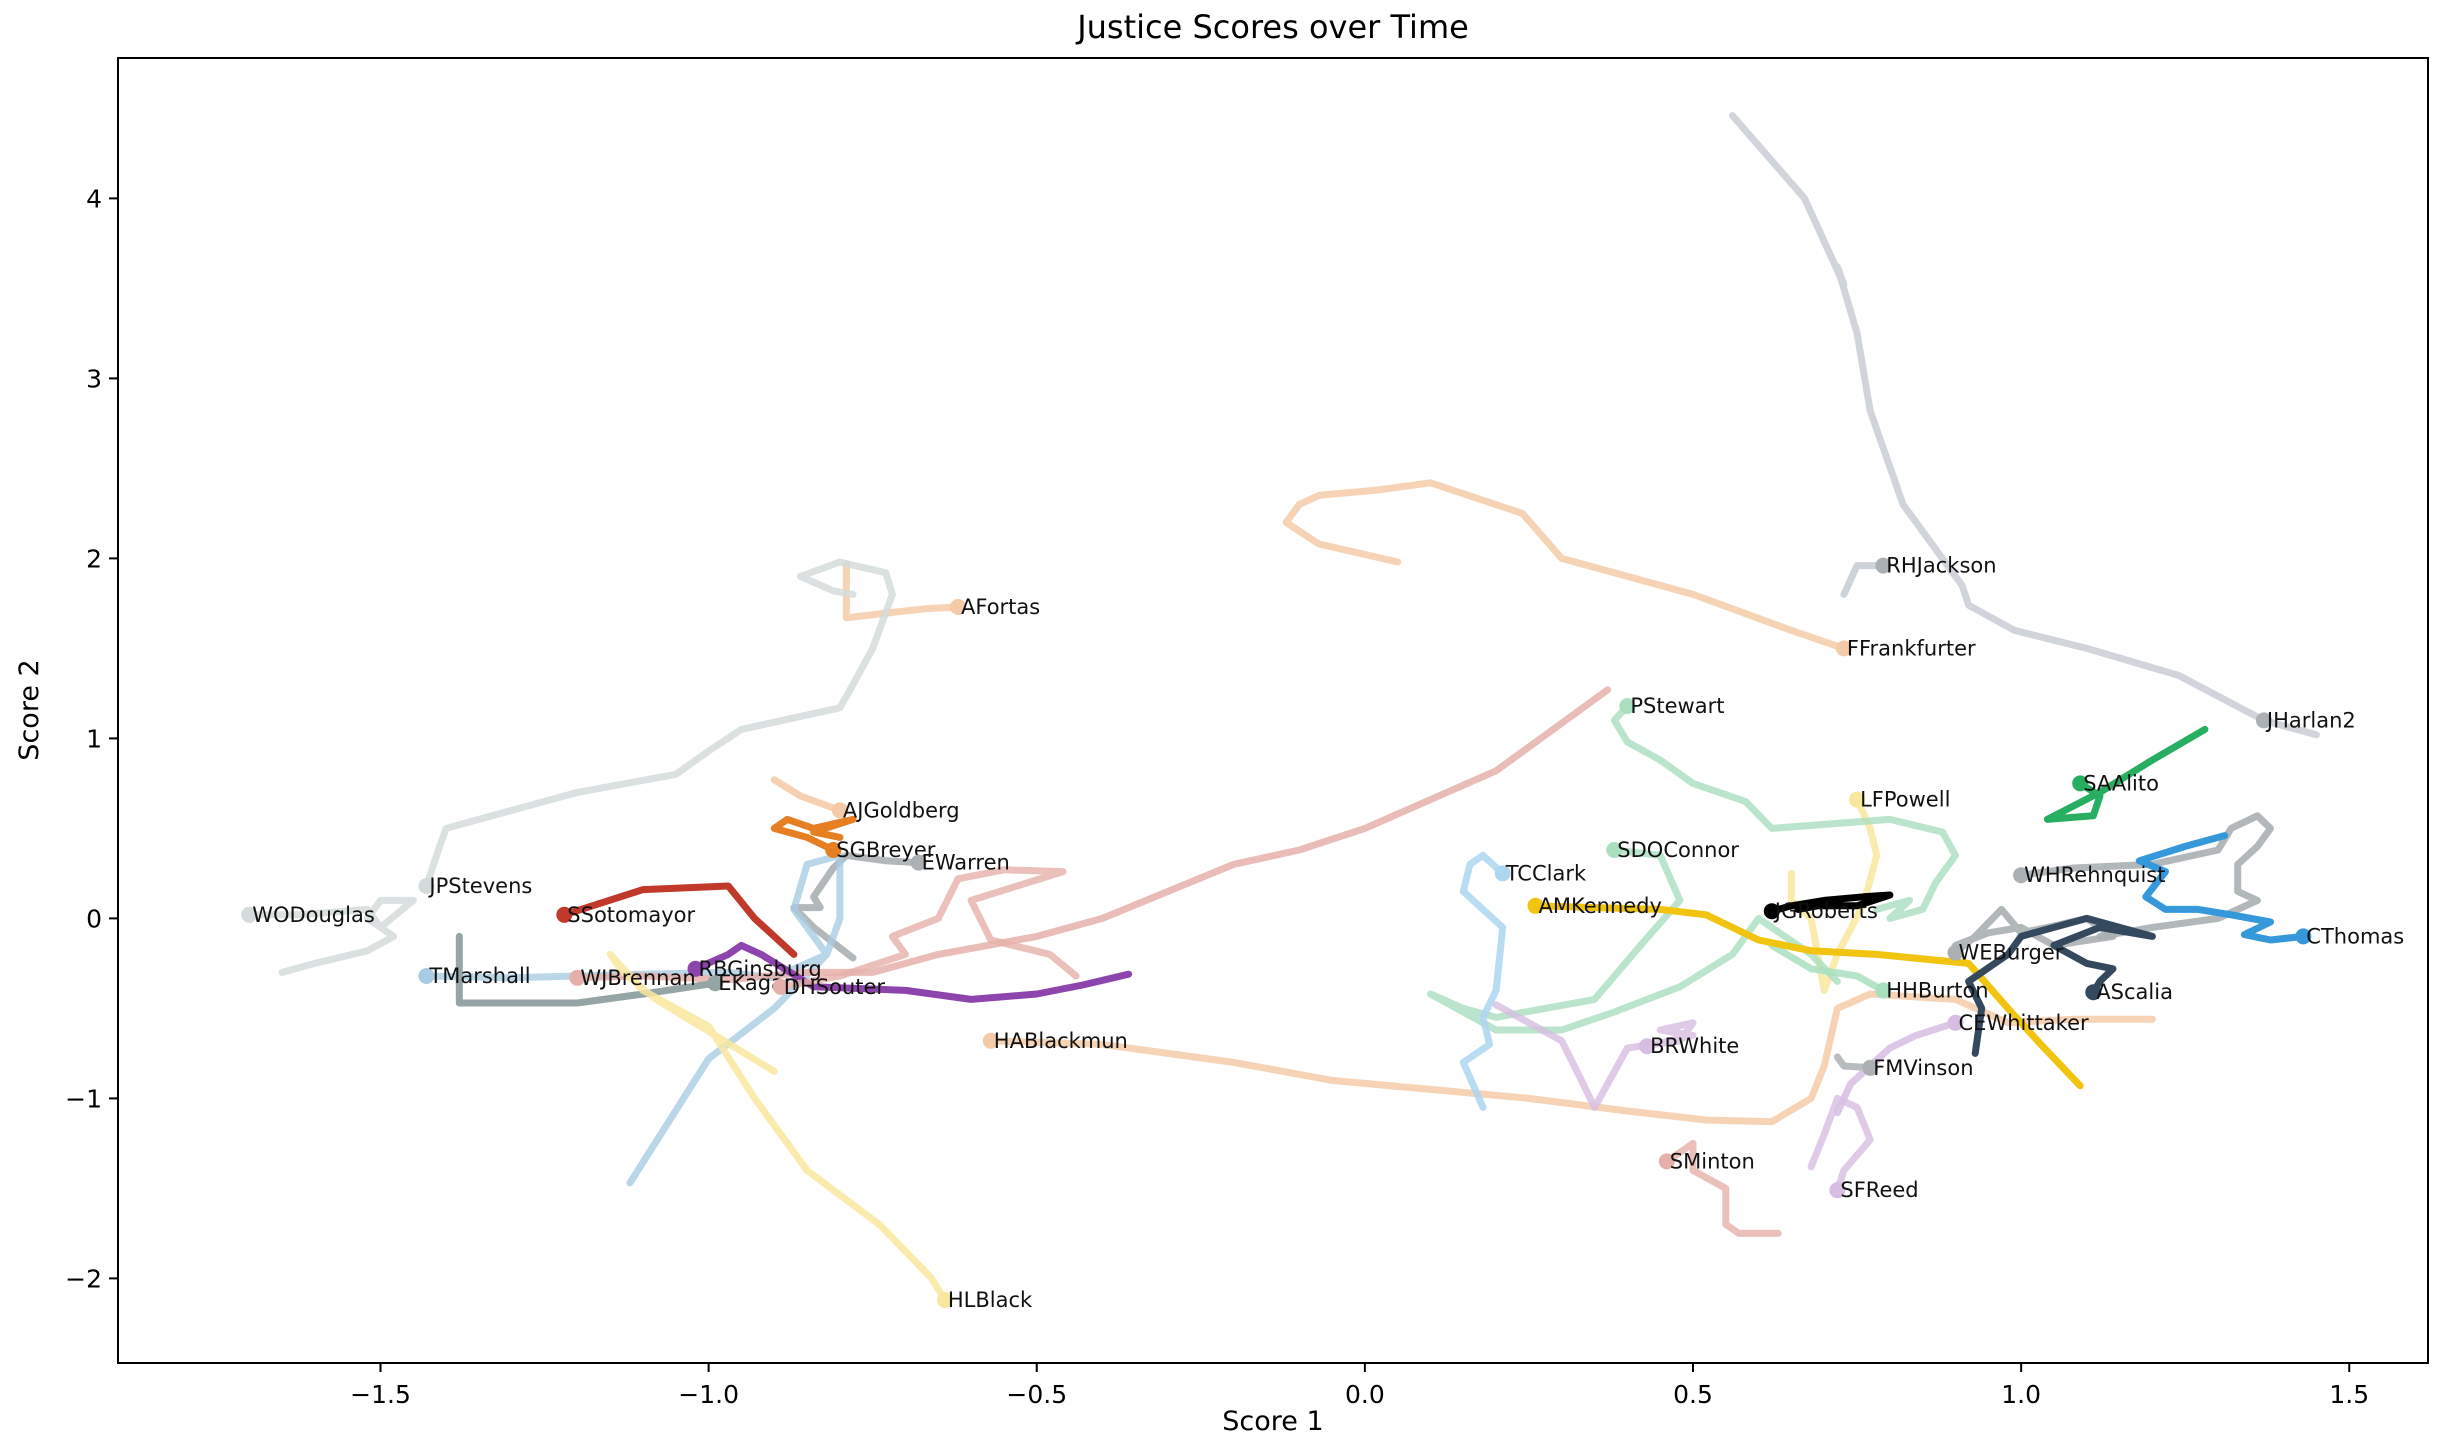 This screenshot has width=2448, height=1440. Describe the element at coordinates (2134, 992) in the screenshot. I see `justice-label-ascalia: AScalia` at that location.